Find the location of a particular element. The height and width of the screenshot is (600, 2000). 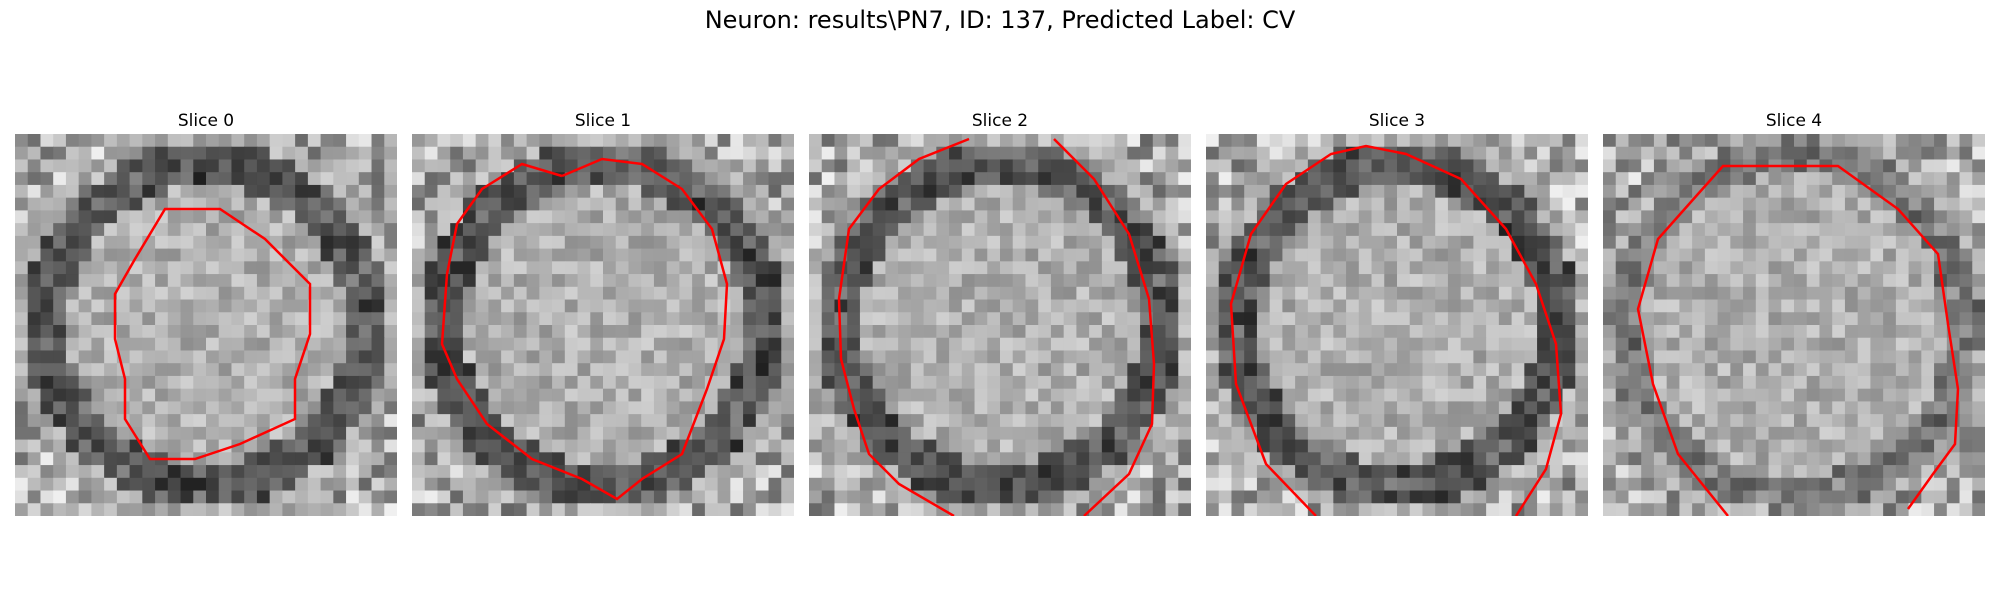

slice-panel-4: Slice 4 is located at coordinates (1794, 313).